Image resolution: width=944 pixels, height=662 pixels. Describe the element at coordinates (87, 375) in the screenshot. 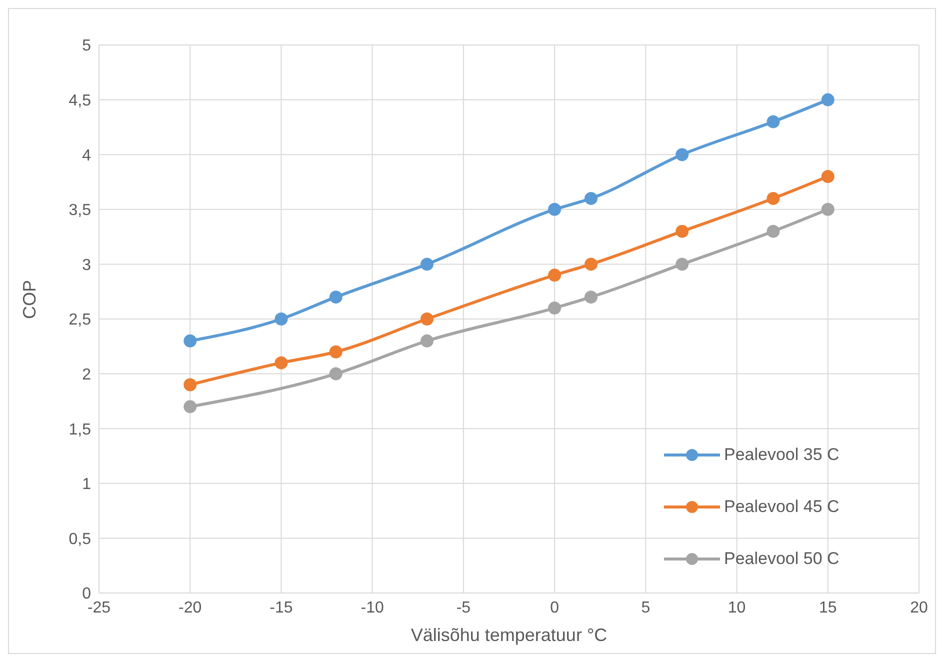

I see `y-tick-label: 2` at that location.